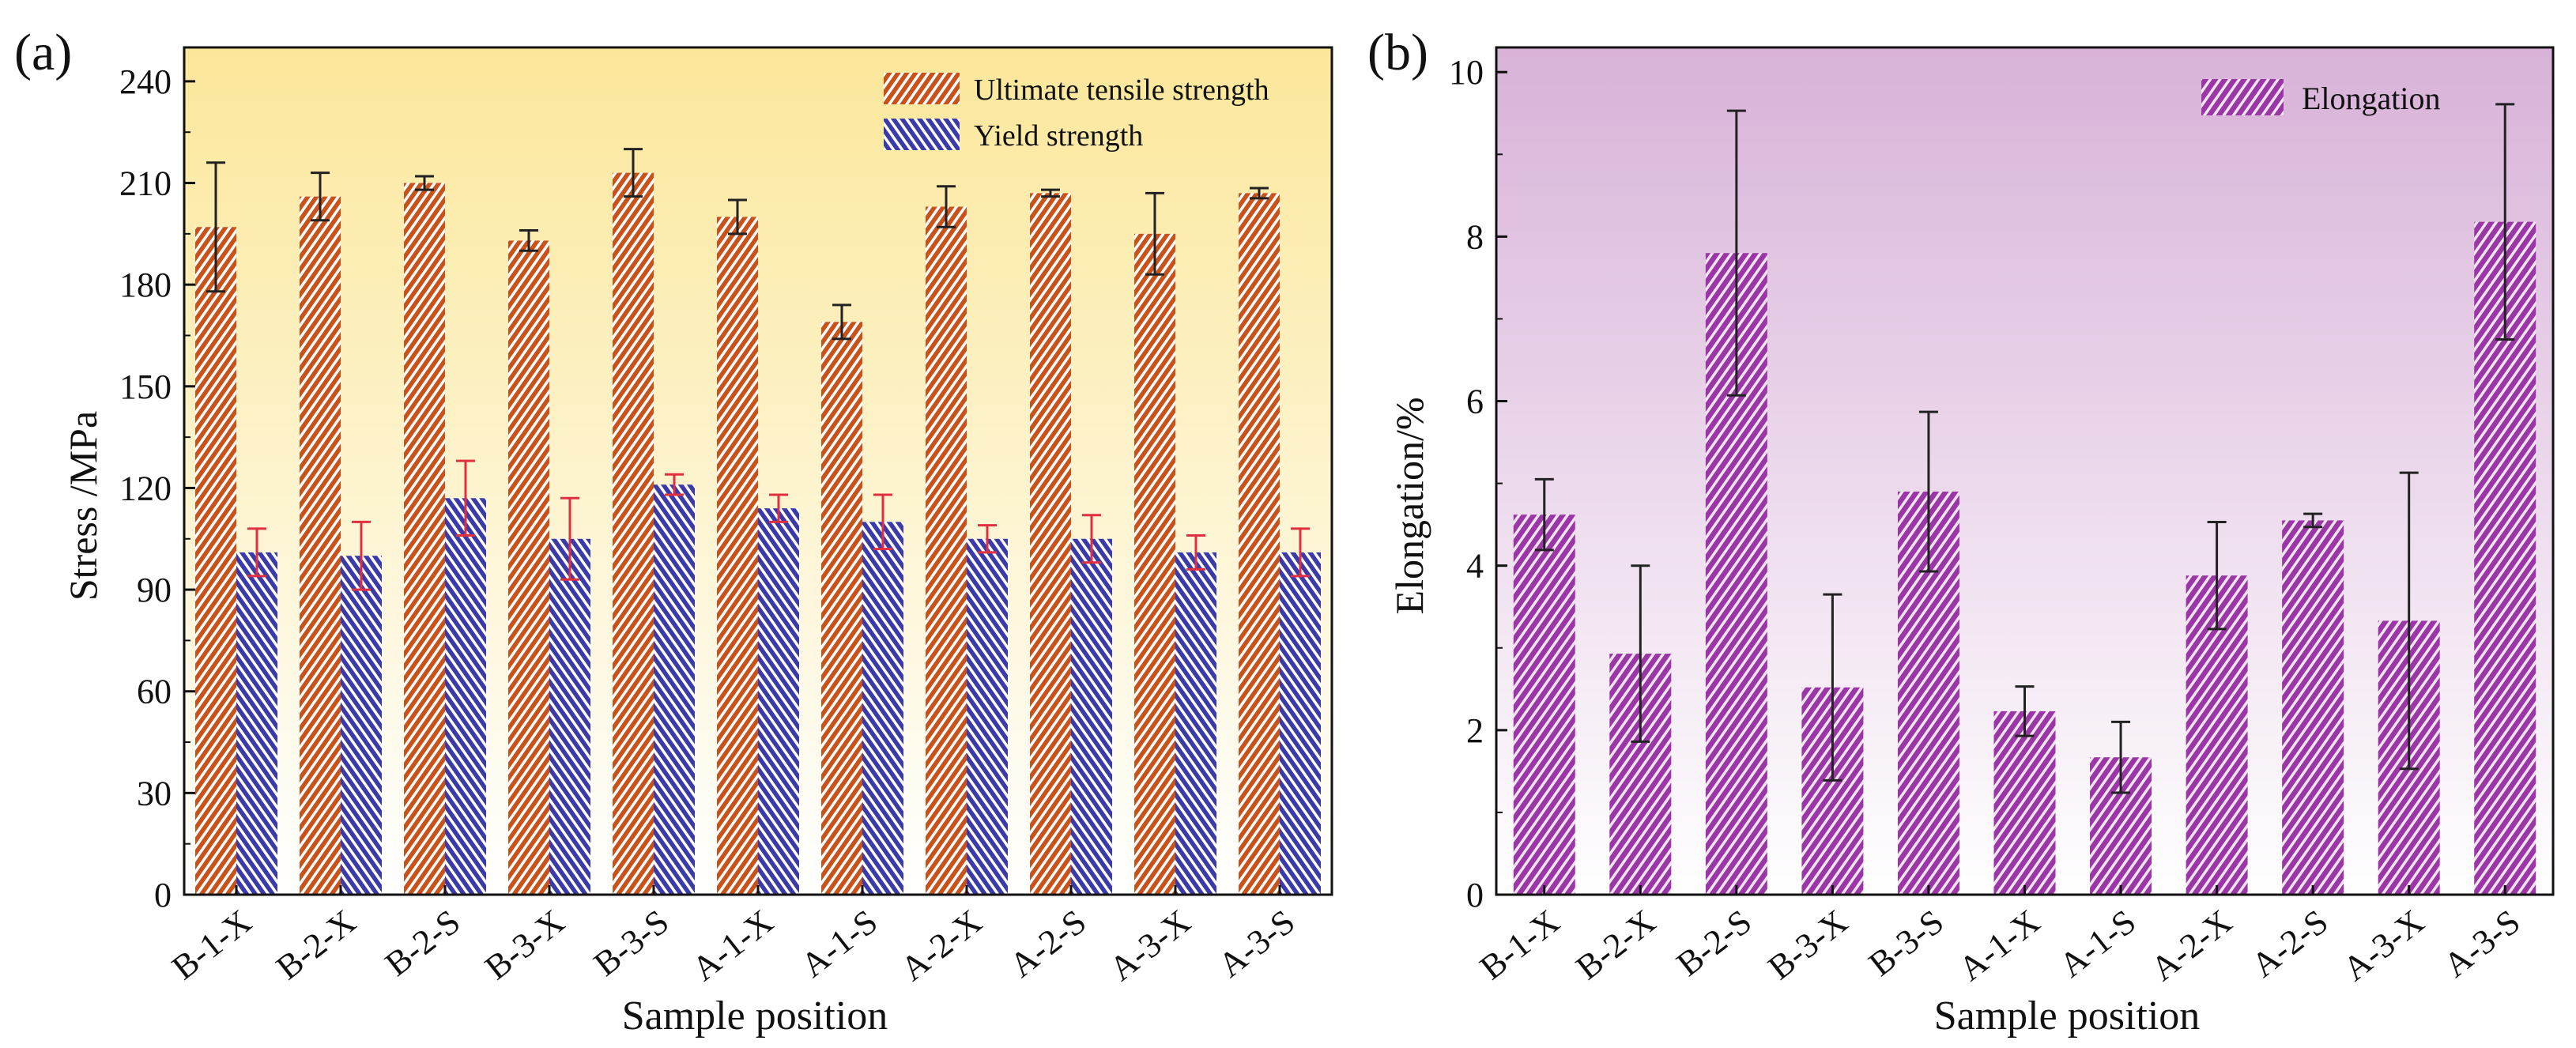 This screenshot has width=2576, height=1048. What do you see at coordinates (145, 285) in the screenshot?
I see `y-tick-label: 180` at bounding box center [145, 285].